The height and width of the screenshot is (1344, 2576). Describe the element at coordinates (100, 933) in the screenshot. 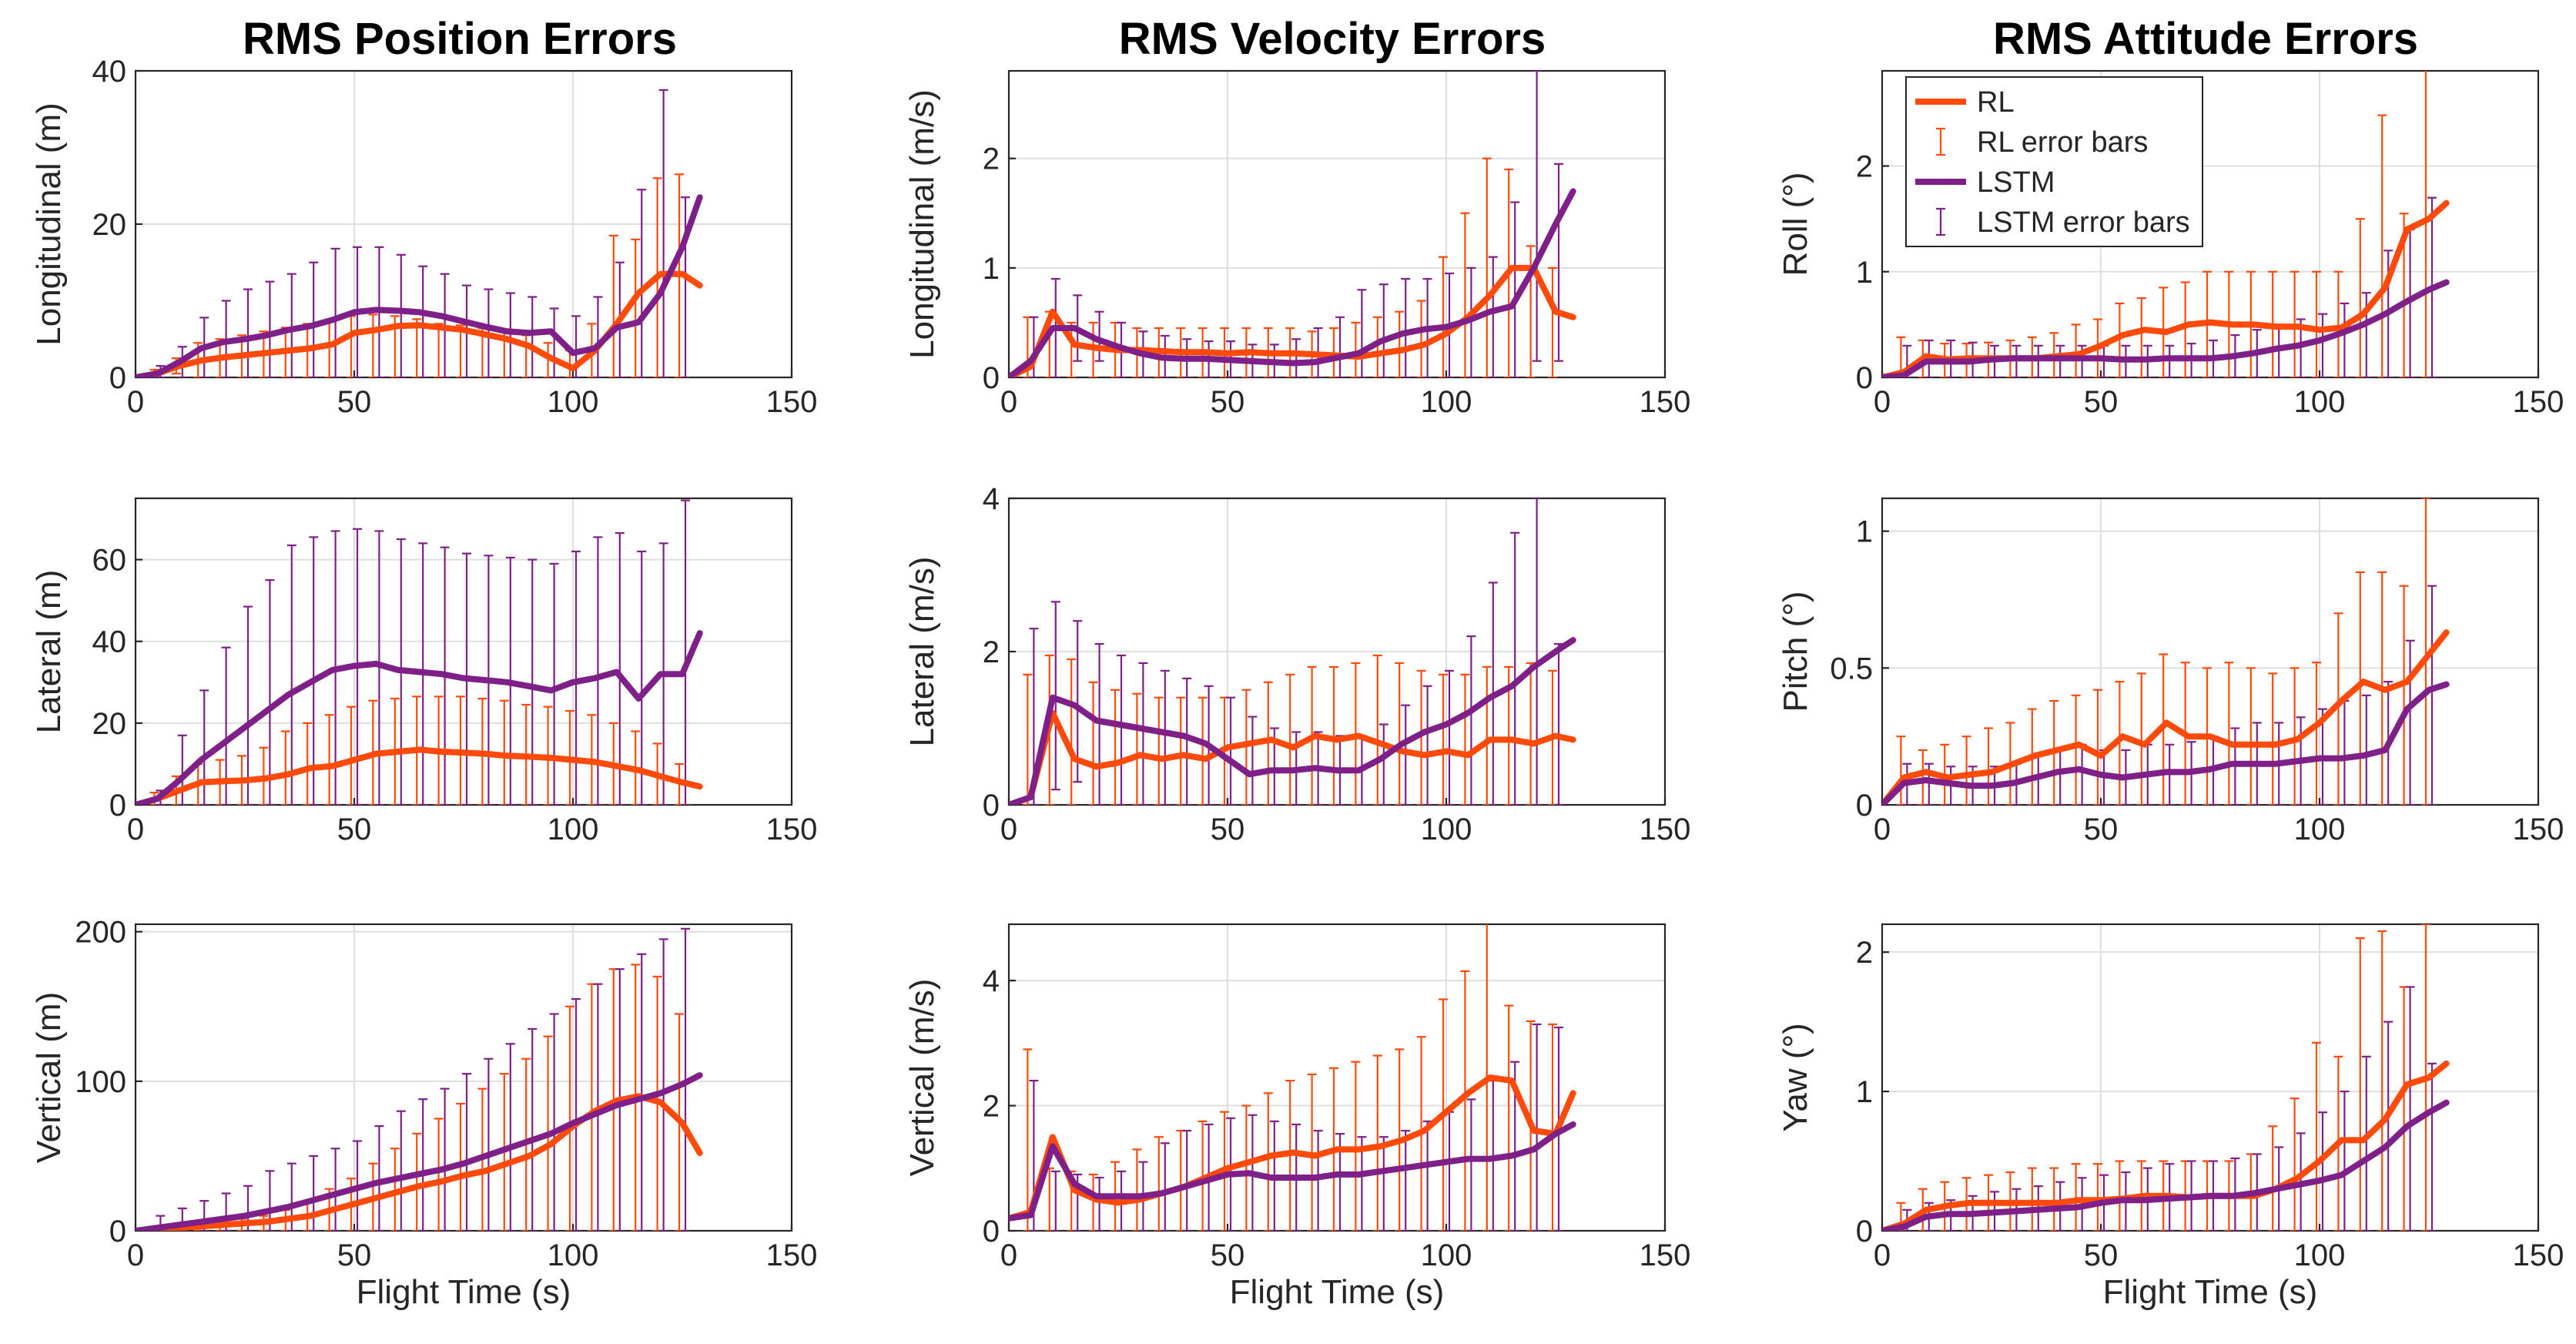

I see `y-tick-label: 200` at that location.